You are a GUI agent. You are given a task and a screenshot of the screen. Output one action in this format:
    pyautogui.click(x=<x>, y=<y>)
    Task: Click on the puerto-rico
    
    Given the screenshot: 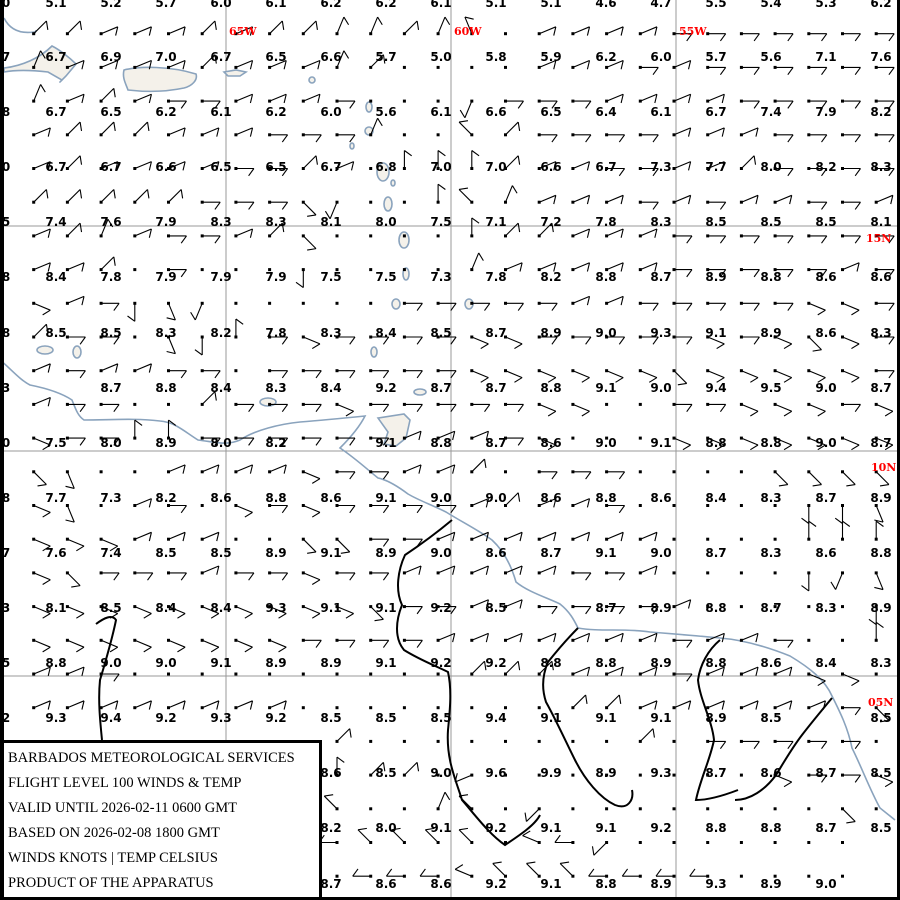 What is the action you would take?
    pyautogui.click(x=160, y=79)
    